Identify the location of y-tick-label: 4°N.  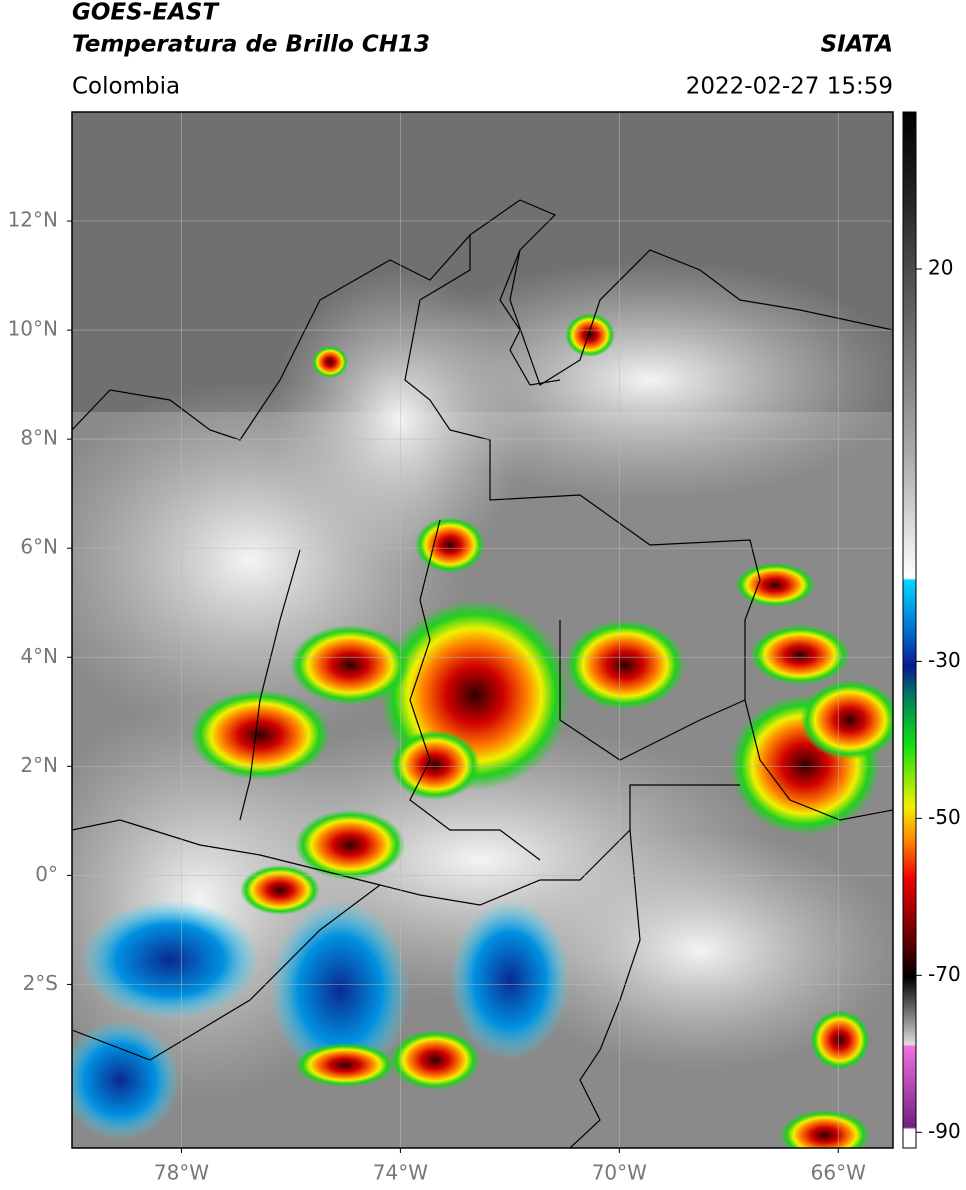
(39, 656).